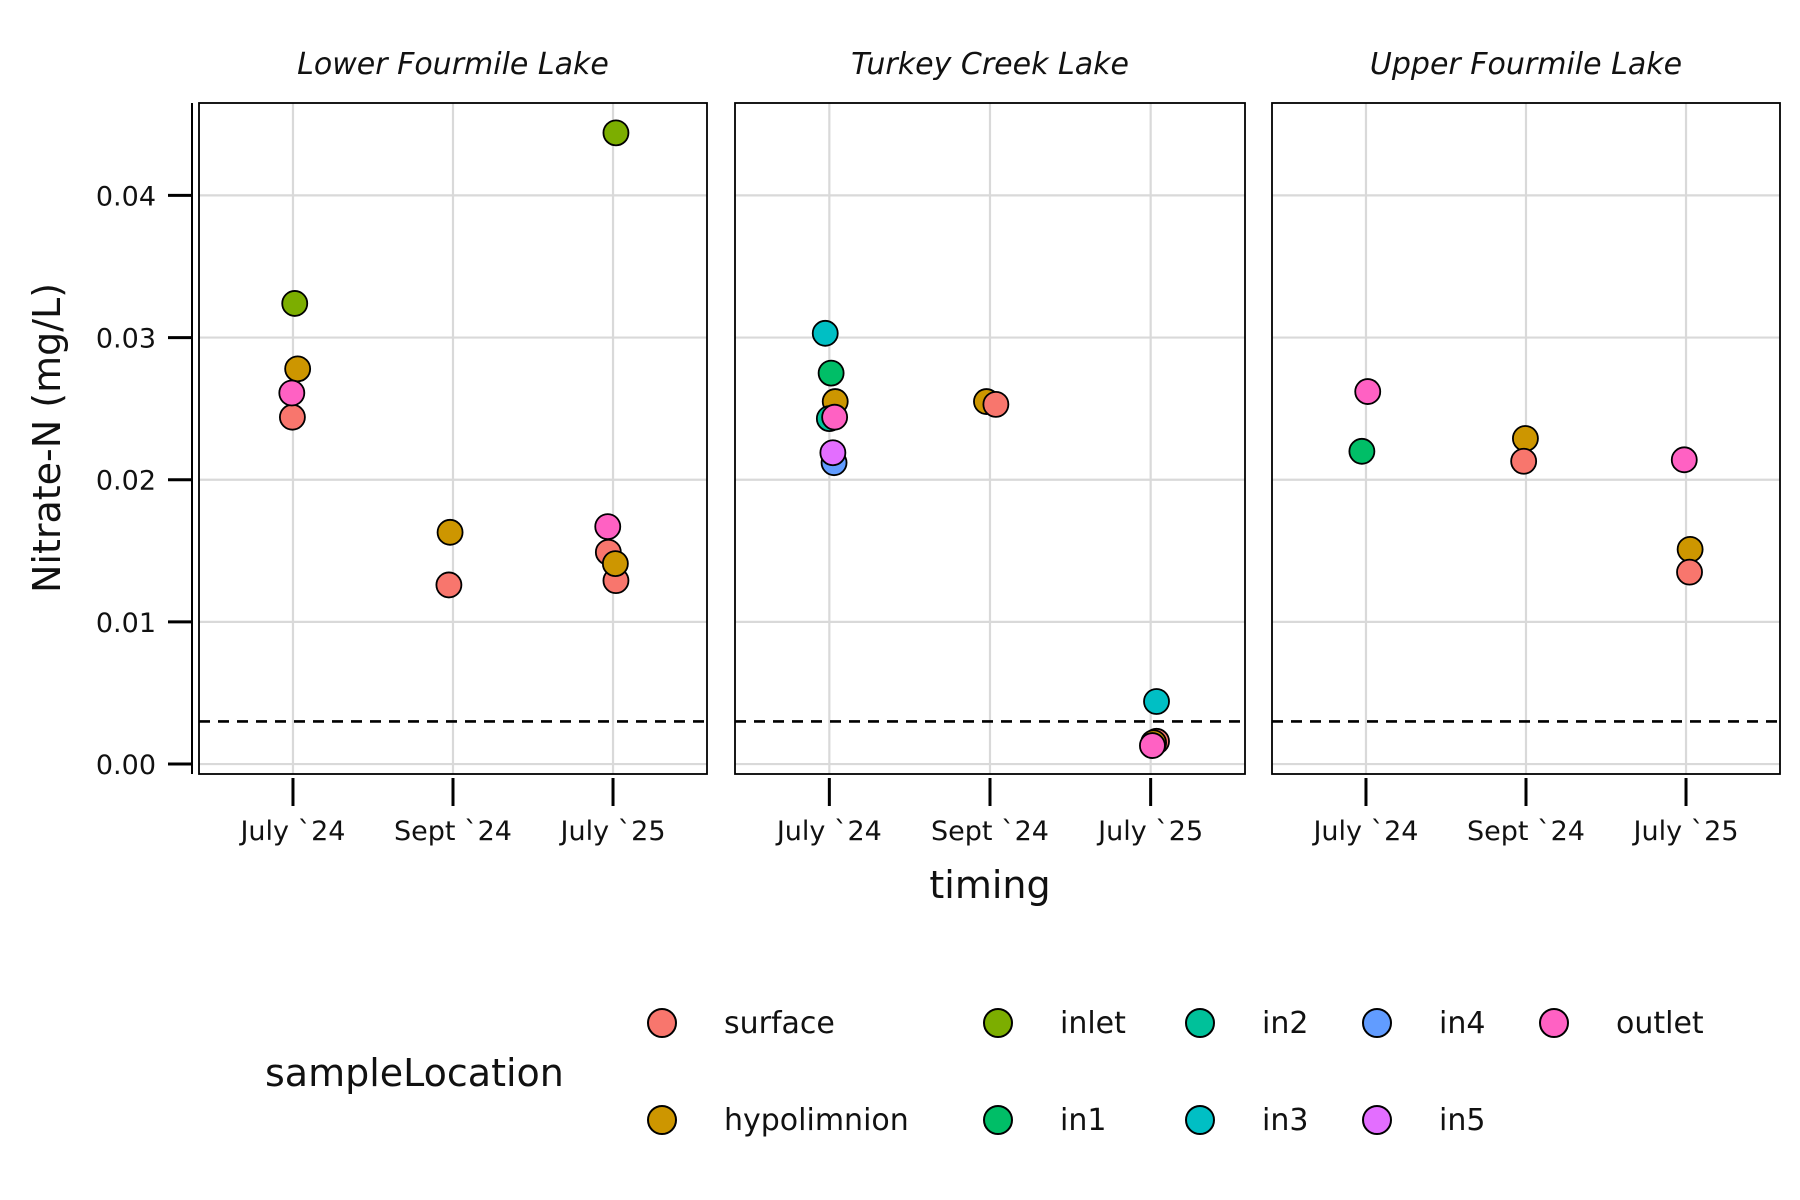  Describe the element at coordinates (998, 1023) in the screenshot. I see `legend-key-inlet` at that location.